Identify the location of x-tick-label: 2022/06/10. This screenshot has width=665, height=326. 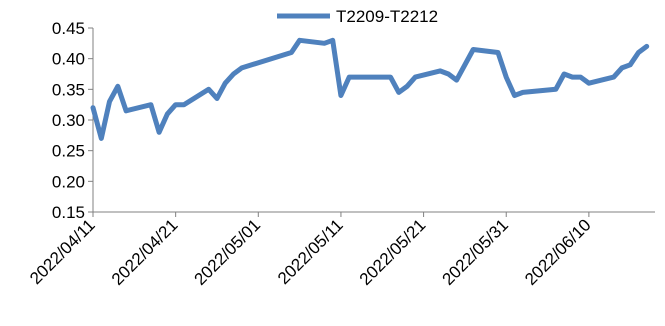
(558, 252).